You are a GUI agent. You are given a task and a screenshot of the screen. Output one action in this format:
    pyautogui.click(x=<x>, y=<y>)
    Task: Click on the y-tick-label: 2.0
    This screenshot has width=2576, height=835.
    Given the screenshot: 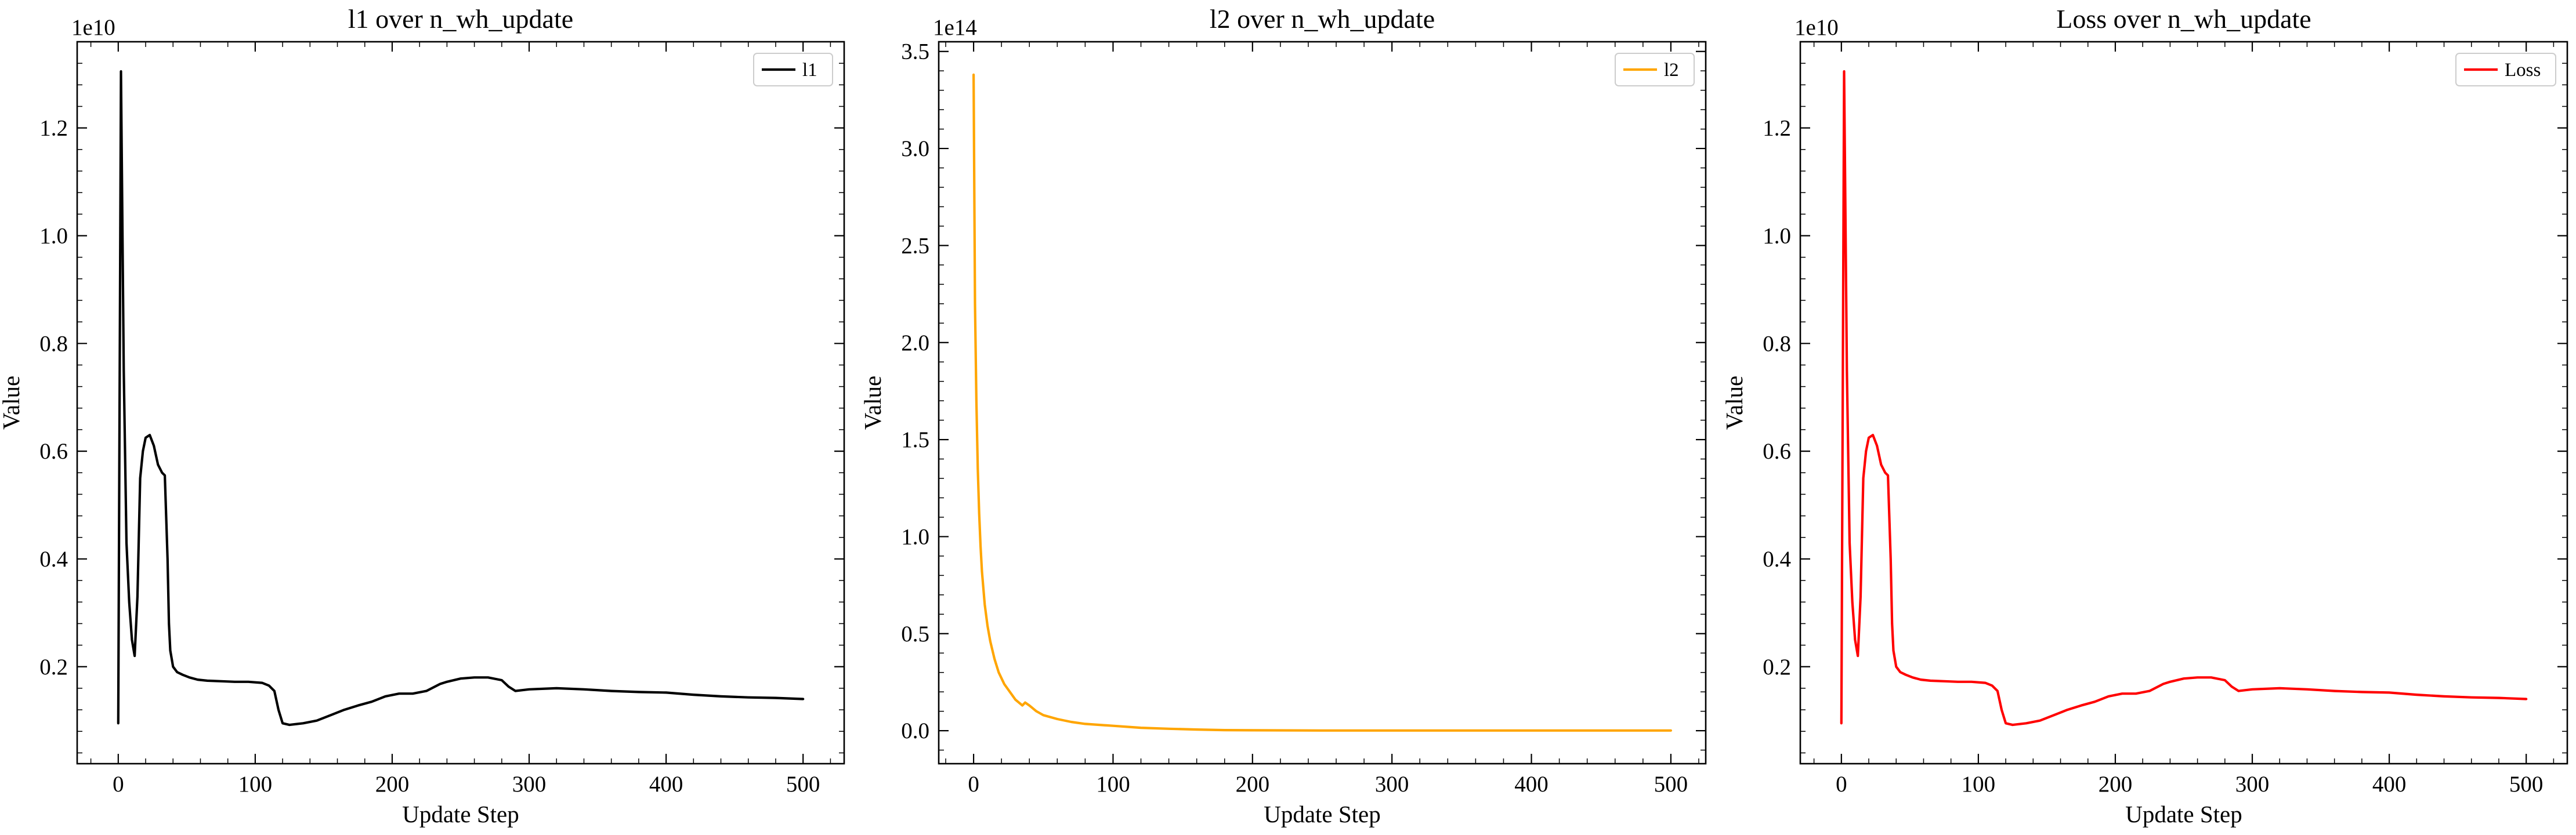 What is the action you would take?
    pyautogui.click(x=915, y=343)
    